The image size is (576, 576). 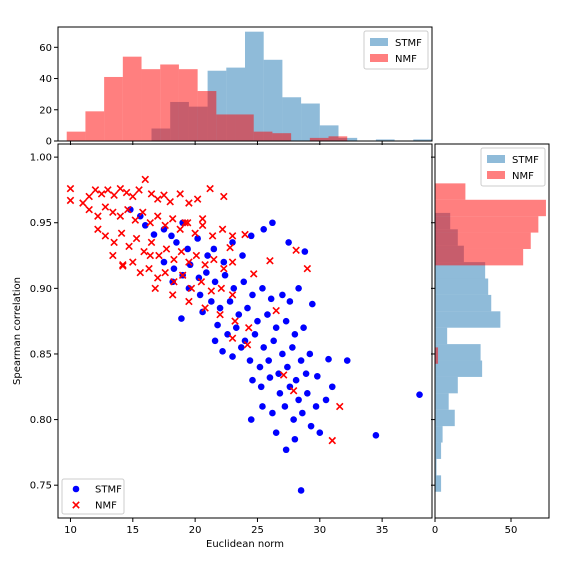 I want to click on top-y-tick-label: 40, so click(x=45, y=79).